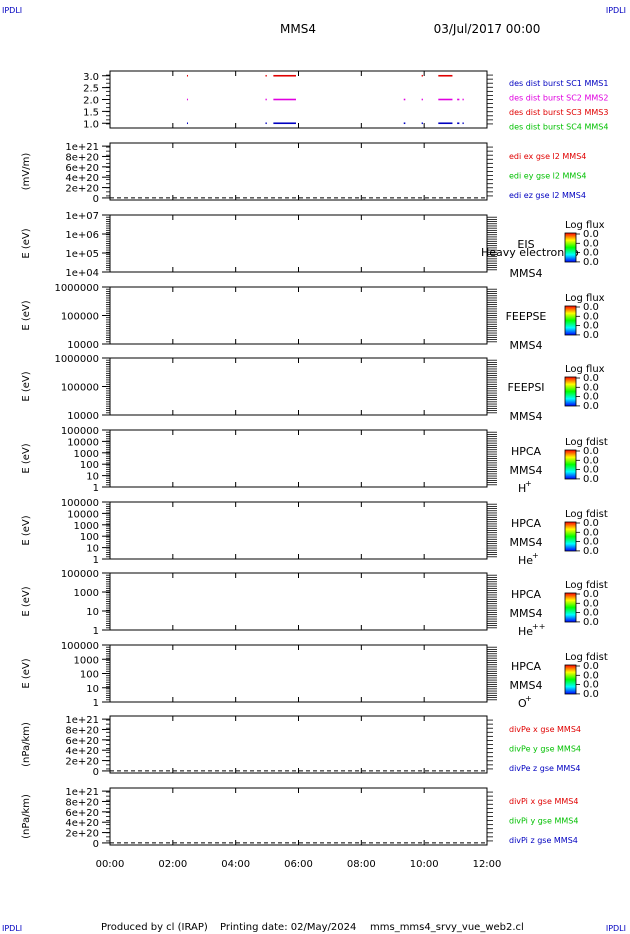  I want to click on legend-entry: divPe z gse MMS4, so click(544, 768).